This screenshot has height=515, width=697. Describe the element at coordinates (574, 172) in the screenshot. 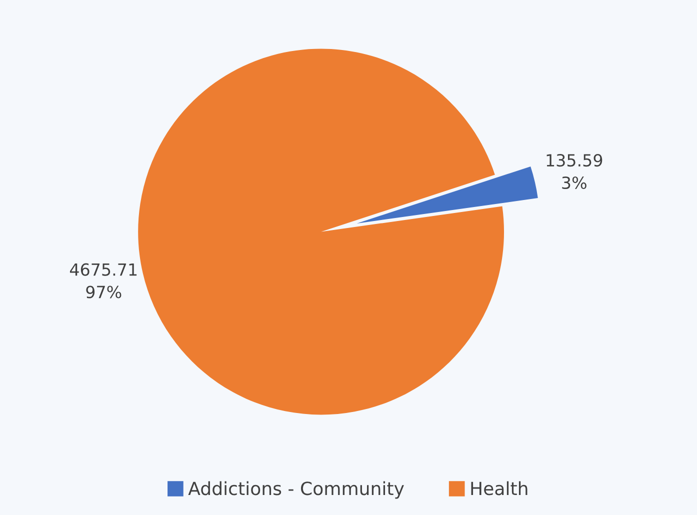

I see `data-label: 135.59 3%` at that location.